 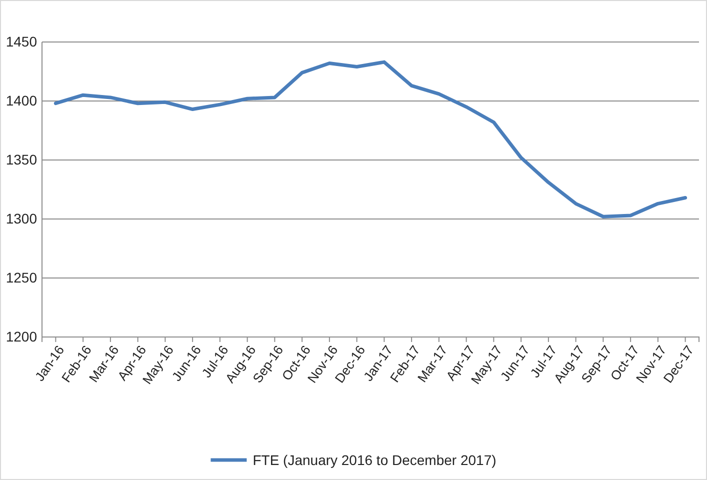 What do you see at coordinates (22, 277) in the screenshot?
I see `y-tick-label: 1250` at bounding box center [22, 277].